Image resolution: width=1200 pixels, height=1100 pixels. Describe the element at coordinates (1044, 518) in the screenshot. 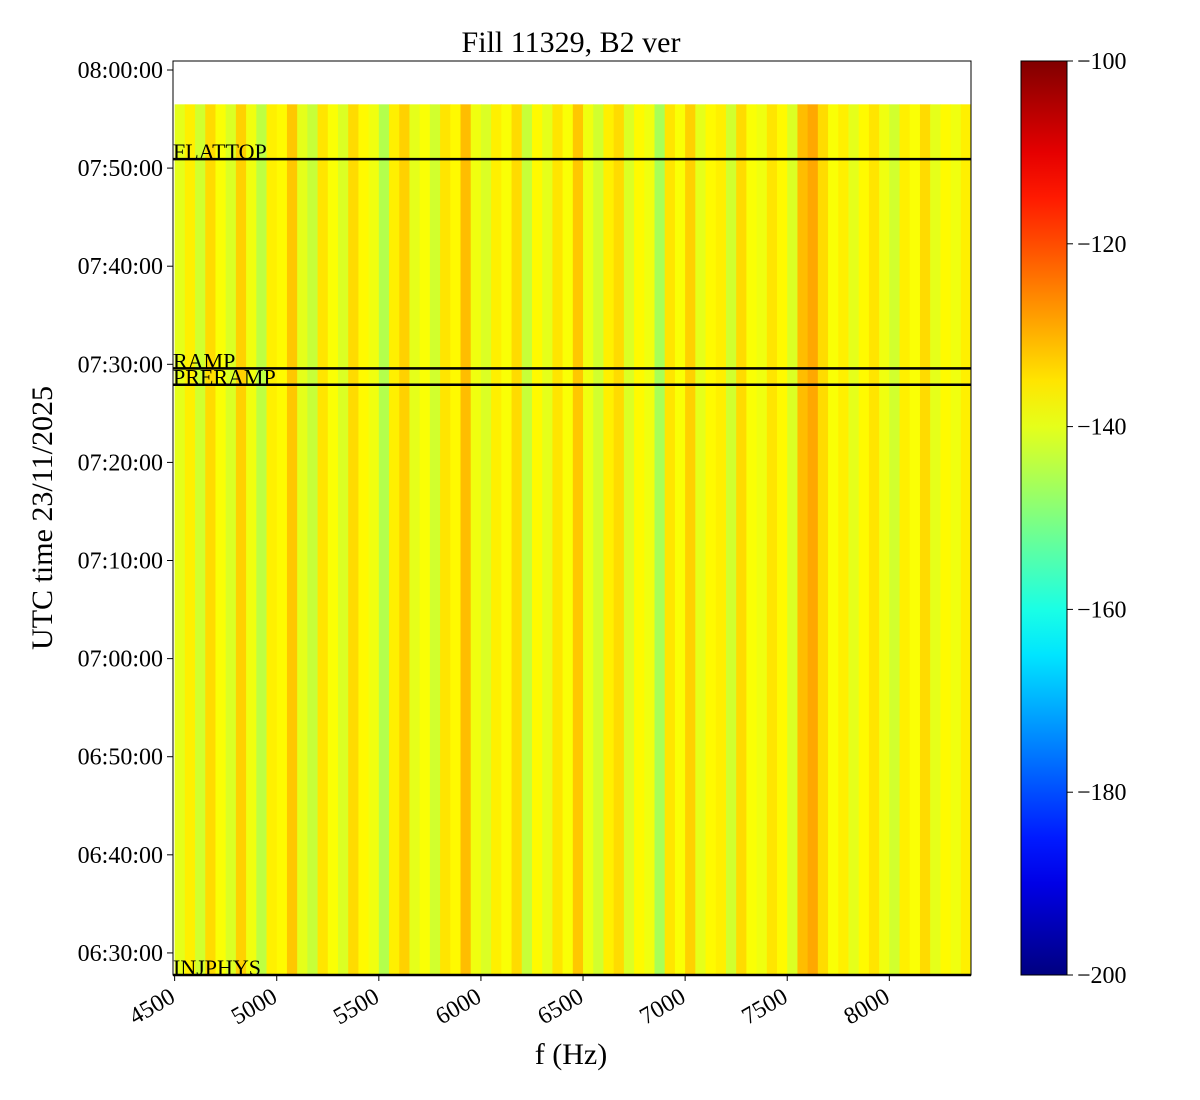

I see `colorbar` at that location.